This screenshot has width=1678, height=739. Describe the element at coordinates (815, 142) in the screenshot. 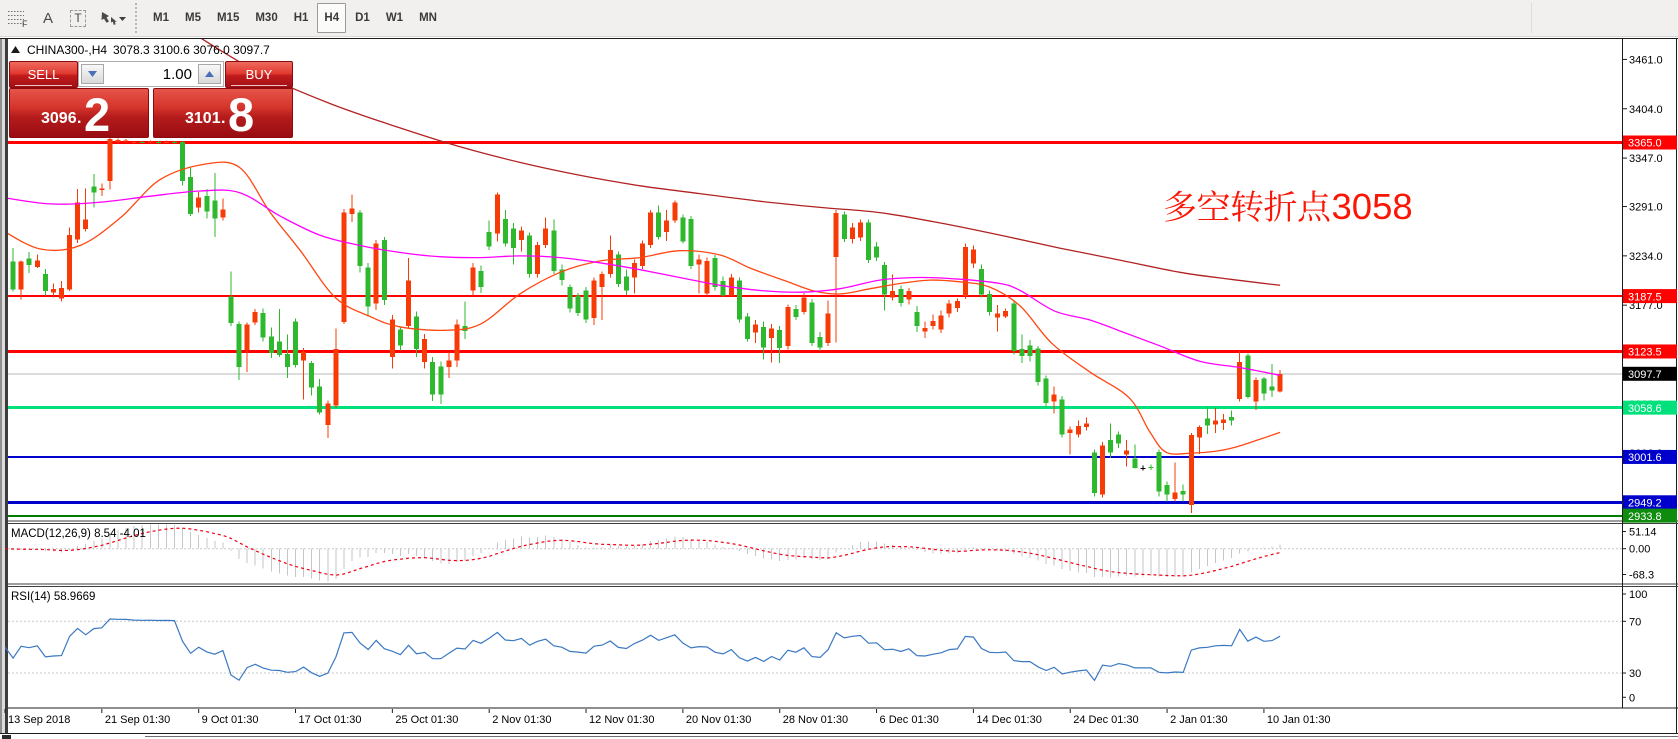

I see `level-line-3365.0` at that location.